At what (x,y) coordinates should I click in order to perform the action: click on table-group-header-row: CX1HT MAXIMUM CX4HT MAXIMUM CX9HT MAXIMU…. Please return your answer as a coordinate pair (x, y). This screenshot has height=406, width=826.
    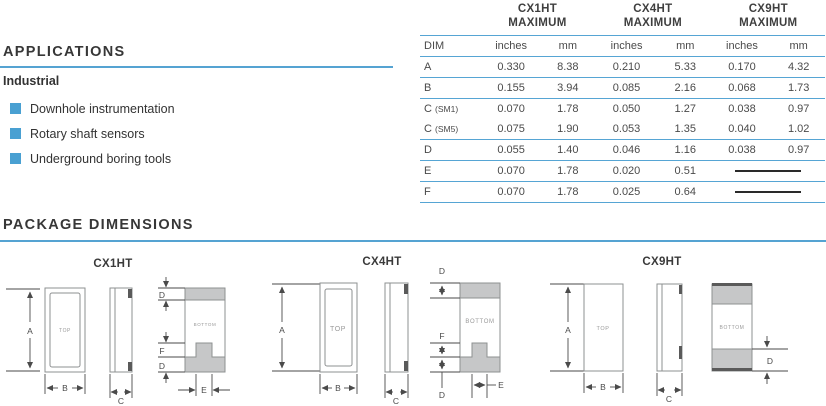
    Looking at the image, I should click on (622, 19).